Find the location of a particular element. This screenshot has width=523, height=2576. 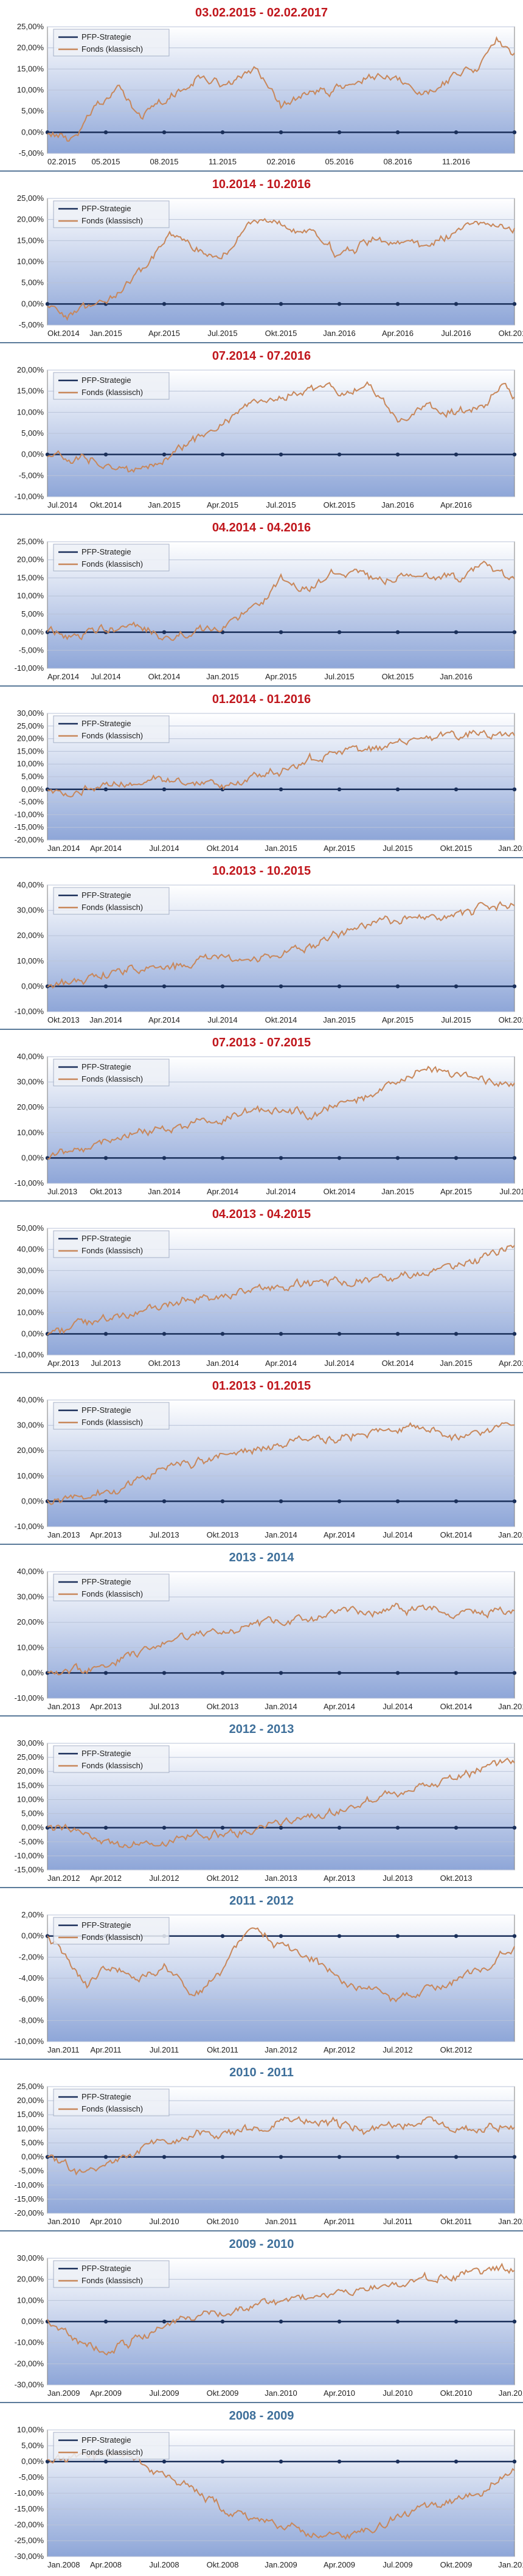

x-tick-label: Jan.2011 is located at coordinates (281, 2221).